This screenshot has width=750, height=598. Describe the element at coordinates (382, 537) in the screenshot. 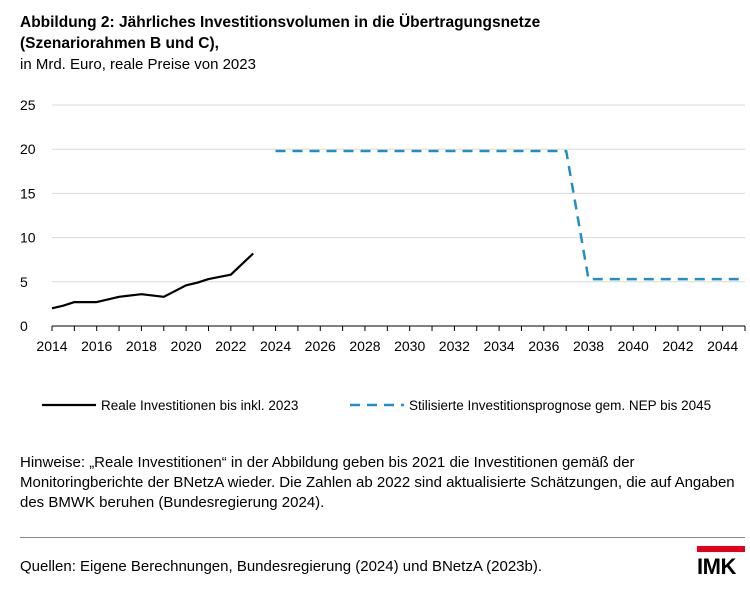

I see `separator-line` at that location.